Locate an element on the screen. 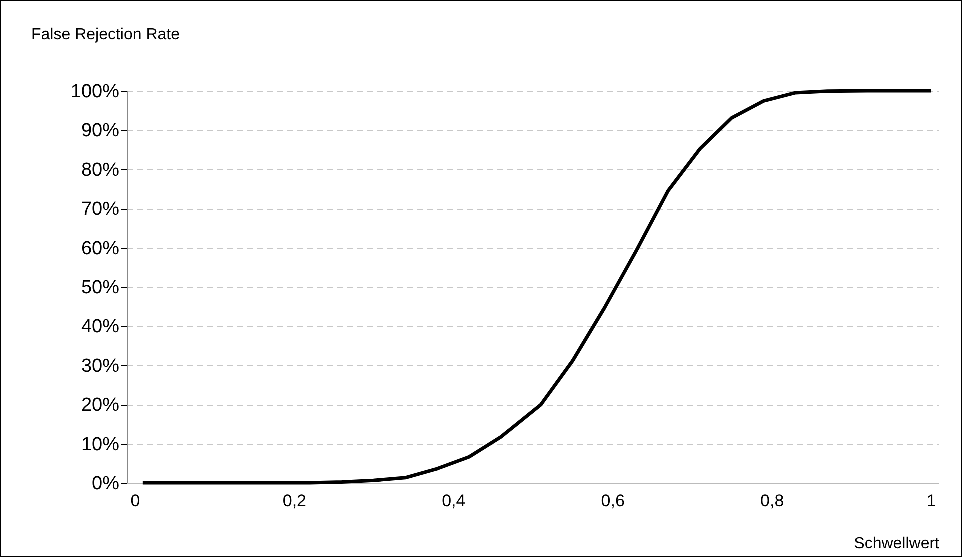 Image resolution: width=964 pixels, height=559 pixels. x-tick-label: 1 is located at coordinates (931, 501).